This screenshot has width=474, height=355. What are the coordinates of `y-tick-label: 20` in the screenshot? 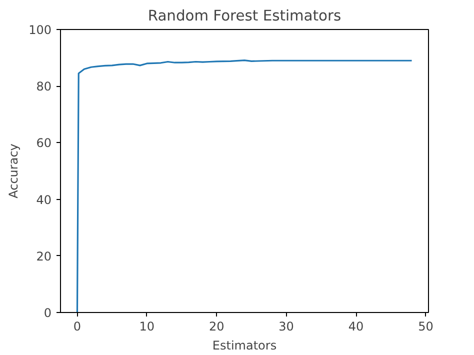 It's located at (44, 256).